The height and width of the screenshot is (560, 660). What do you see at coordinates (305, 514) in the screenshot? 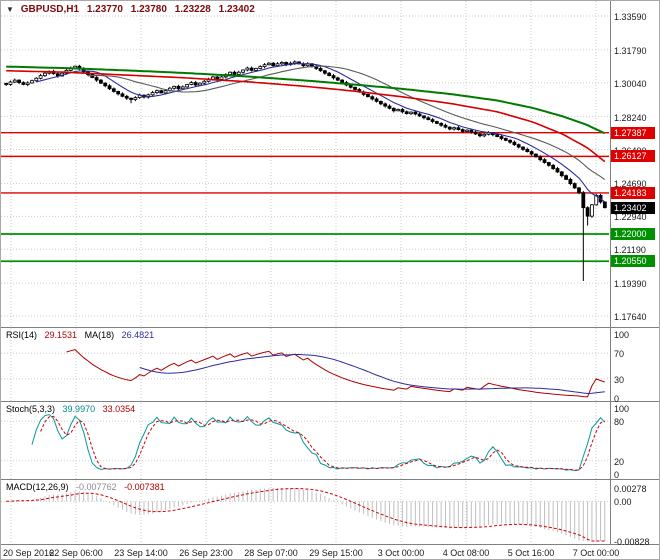
I see `macd-signal-line` at bounding box center [305, 514].